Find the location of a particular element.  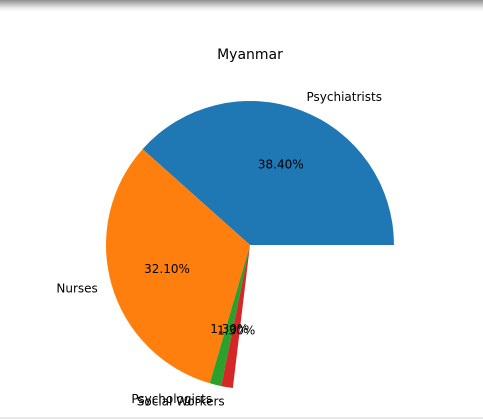

pie-label-social-workers: Social Workers is located at coordinates (181, 401).